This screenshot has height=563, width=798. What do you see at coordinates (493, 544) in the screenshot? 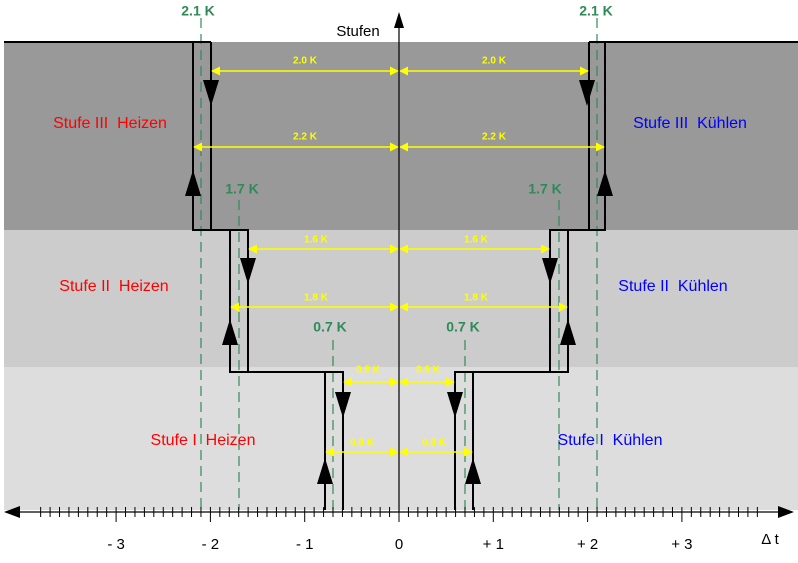
I see `x-tick-label: + 1` at bounding box center [493, 544].